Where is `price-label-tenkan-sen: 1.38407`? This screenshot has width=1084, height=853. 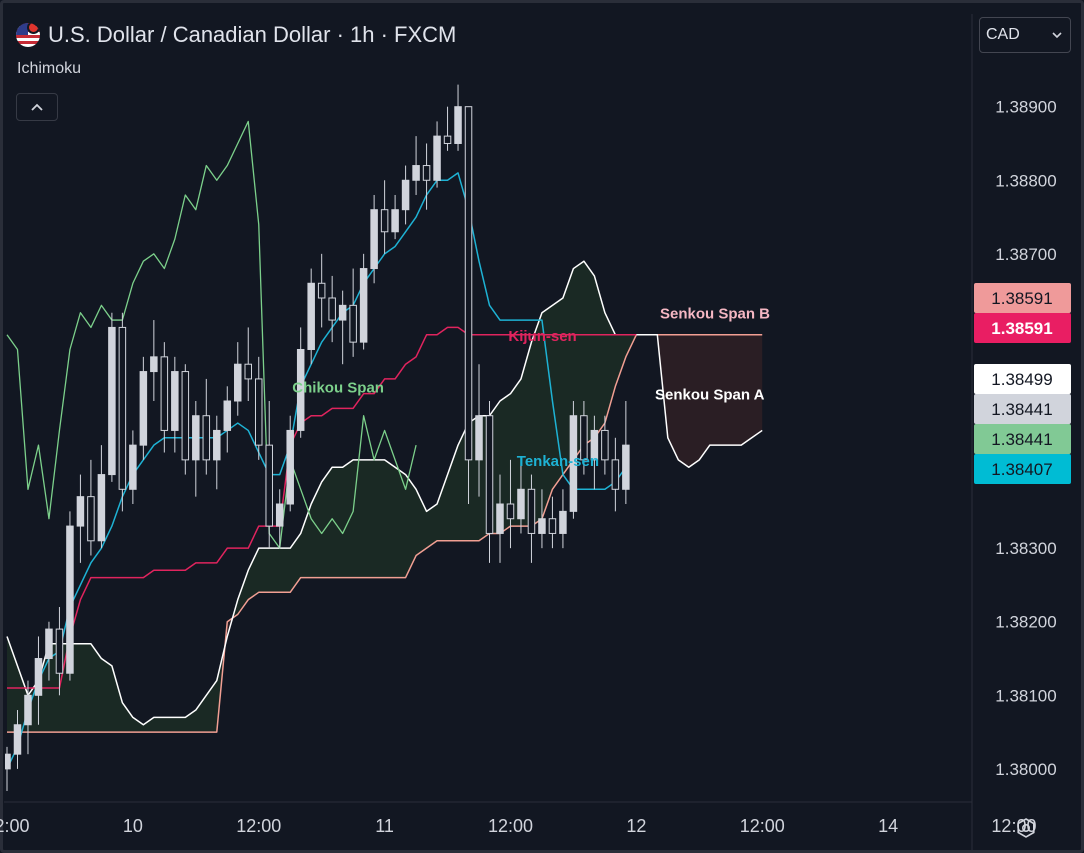
price-label-tenkan-sen: 1.38407 is located at coordinates (1021, 469).